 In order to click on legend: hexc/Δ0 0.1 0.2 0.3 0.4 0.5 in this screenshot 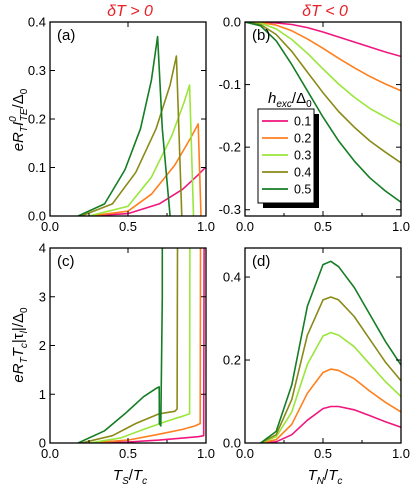, I will do `click(288, 149)`.